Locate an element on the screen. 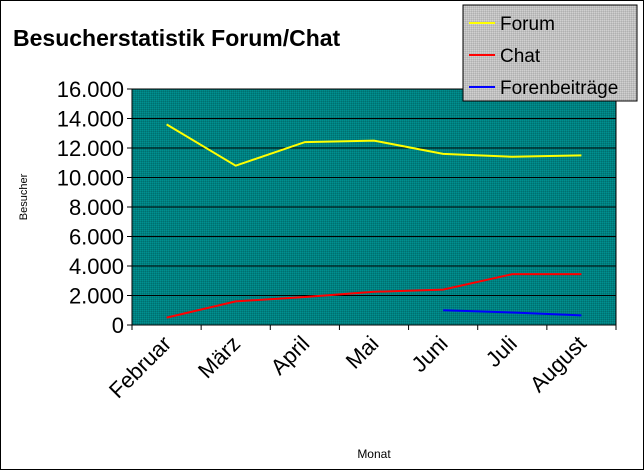 The height and width of the screenshot is (471, 644). y-tick-label: 10.000 is located at coordinates (90, 178).